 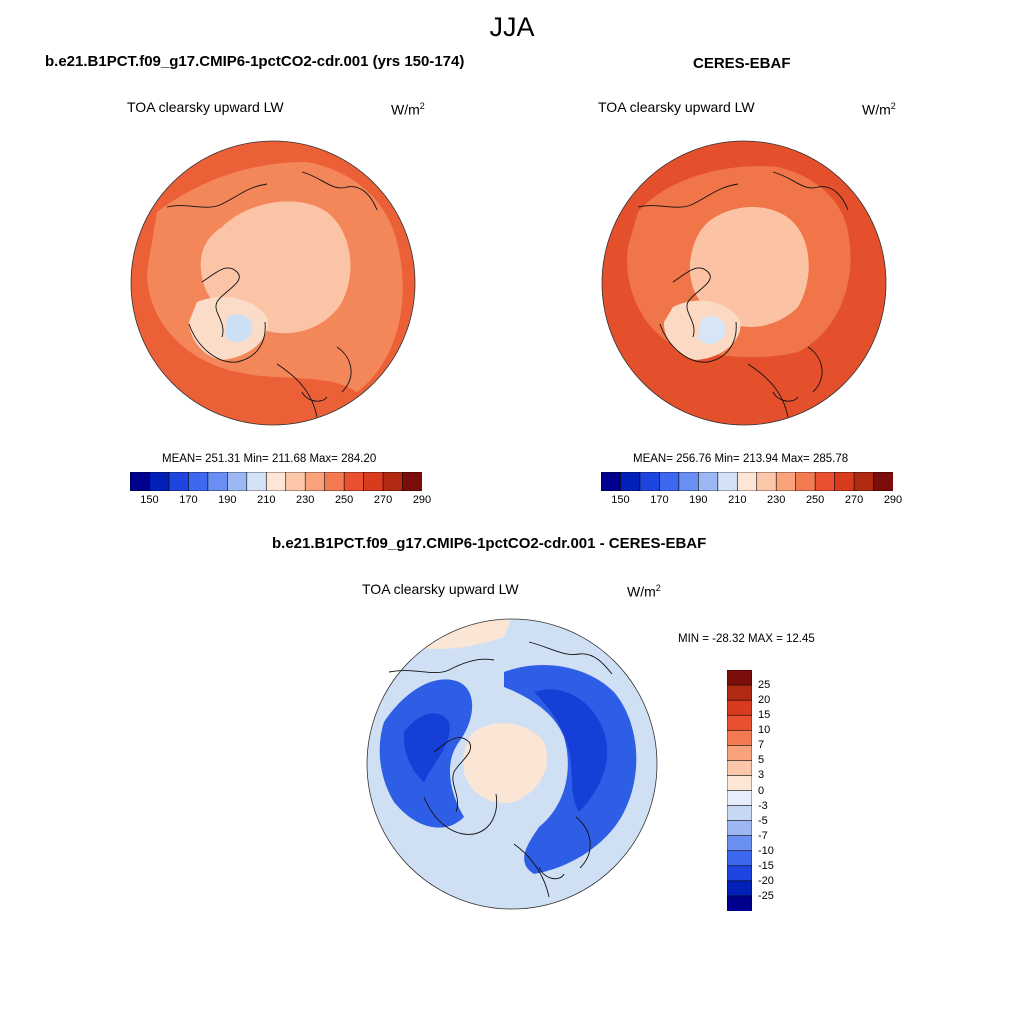 I want to click on panel-obs-variable: TOA clearsky upward LW, so click(x=676, y=107).